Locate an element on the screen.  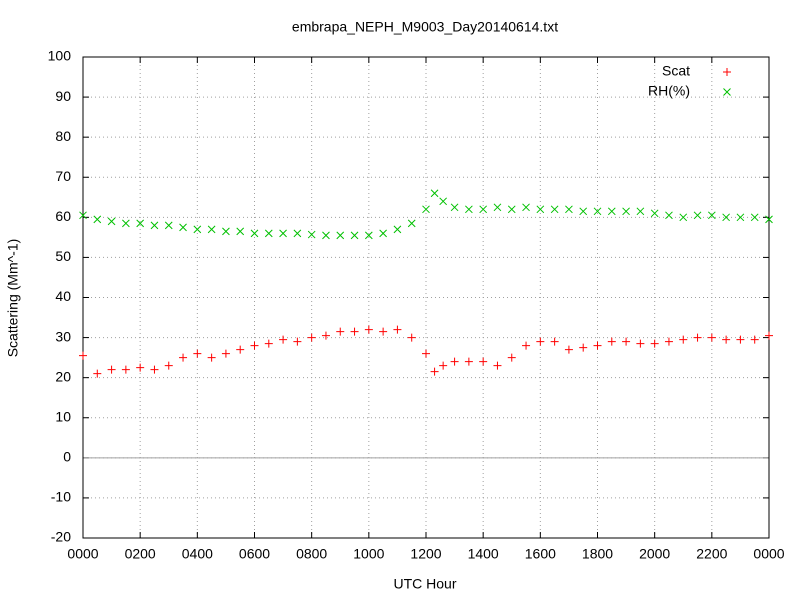
y-tick-label: 60 is located at coordinates (63, 216).